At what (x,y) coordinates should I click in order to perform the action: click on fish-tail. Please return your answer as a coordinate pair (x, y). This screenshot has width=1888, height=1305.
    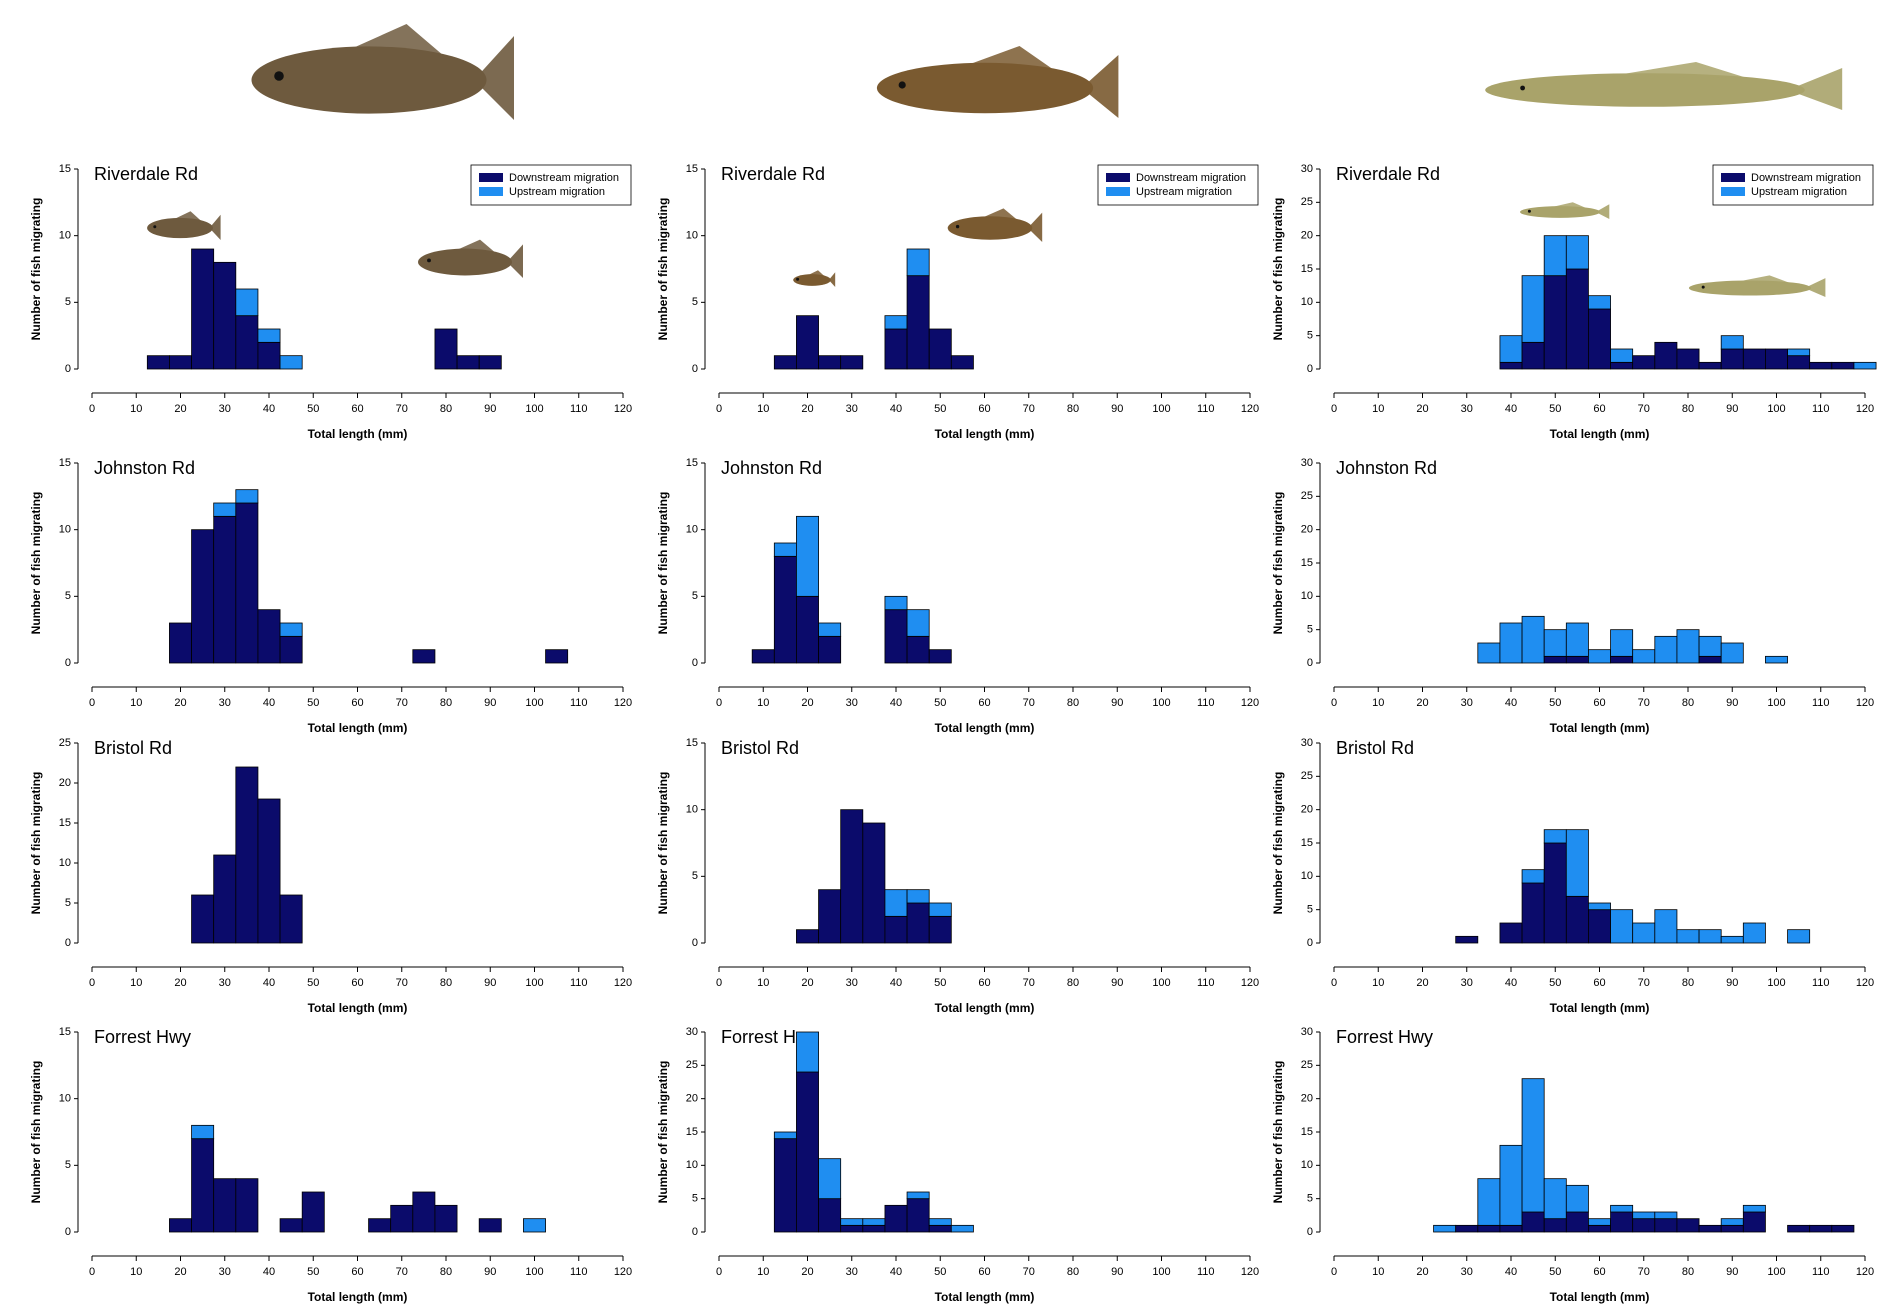
    Looking at the image, I should click on (494, 78).